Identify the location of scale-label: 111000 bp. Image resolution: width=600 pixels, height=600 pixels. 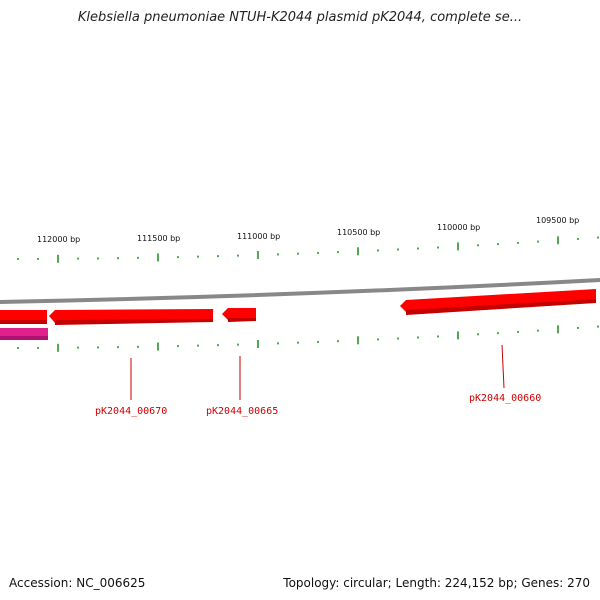
(258, 236).